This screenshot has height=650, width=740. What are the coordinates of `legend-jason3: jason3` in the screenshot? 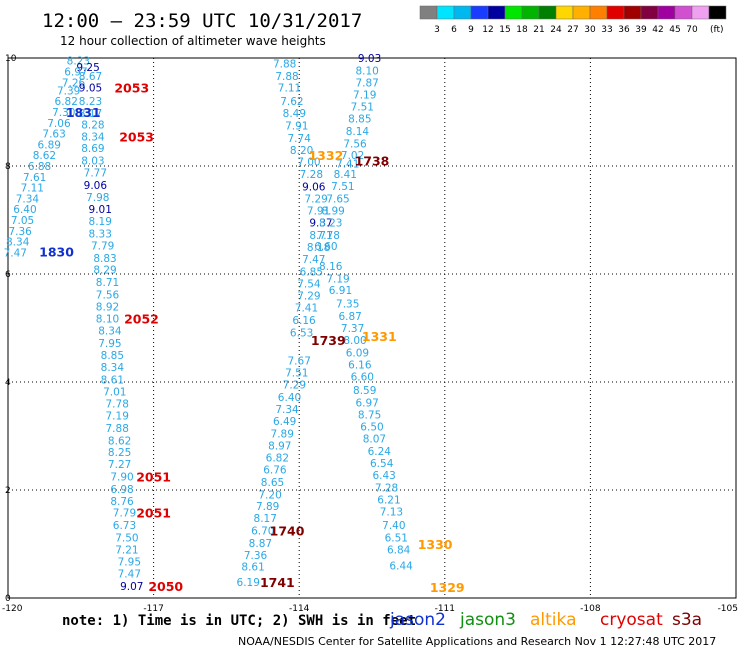 It's located at (487, 620).